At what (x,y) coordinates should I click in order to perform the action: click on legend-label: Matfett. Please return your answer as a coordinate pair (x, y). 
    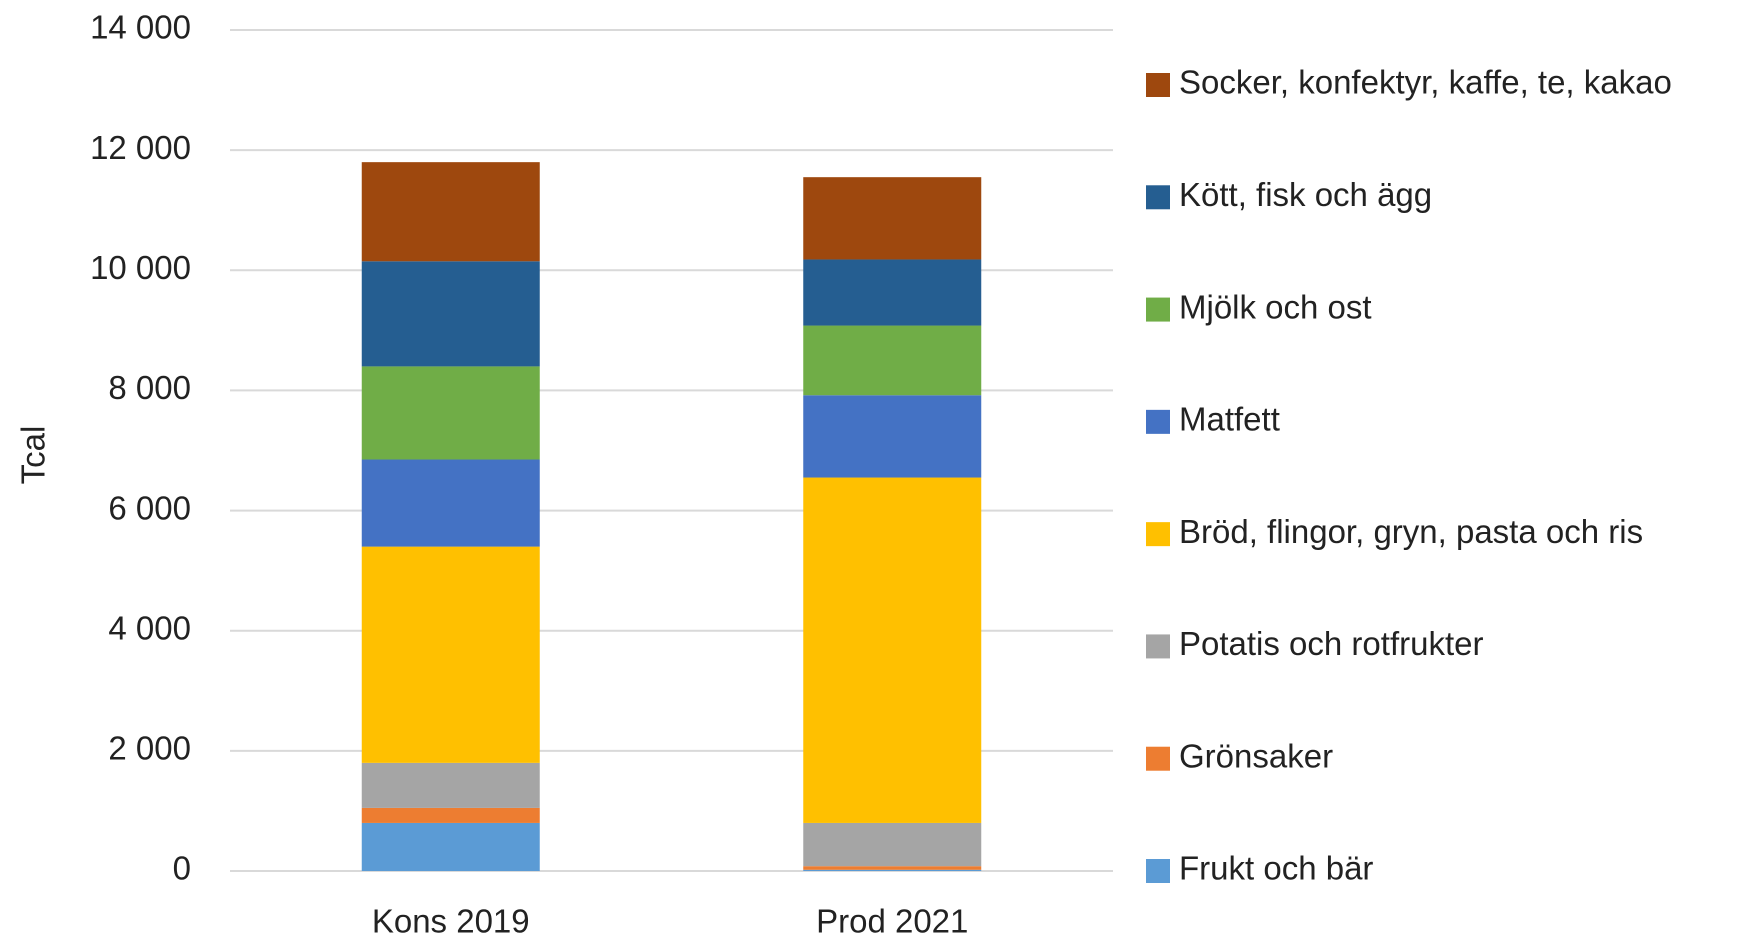
    Looking at the image, I should click on (1229, 419).